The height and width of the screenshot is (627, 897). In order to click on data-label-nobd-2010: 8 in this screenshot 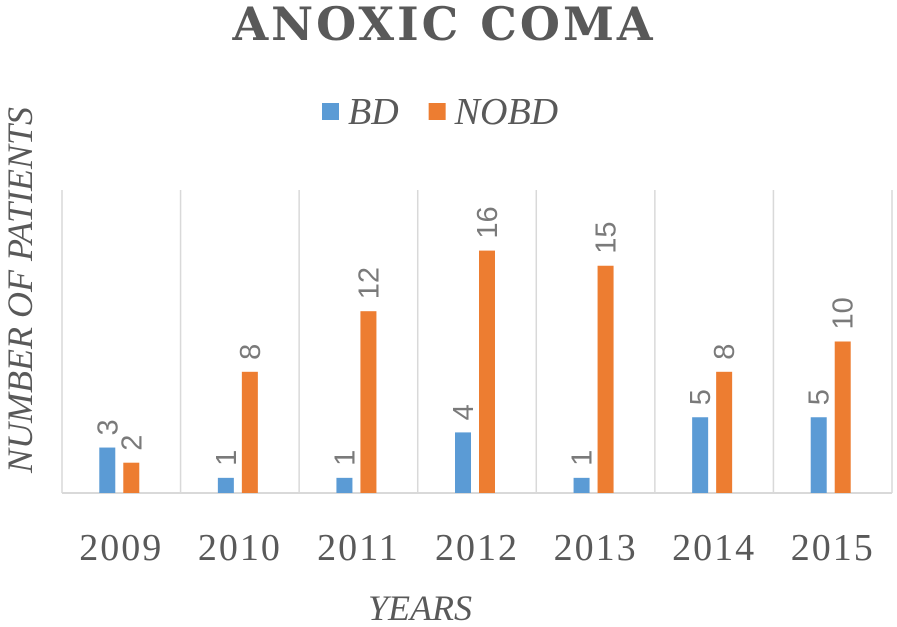, I will do `click(251, 352)`.